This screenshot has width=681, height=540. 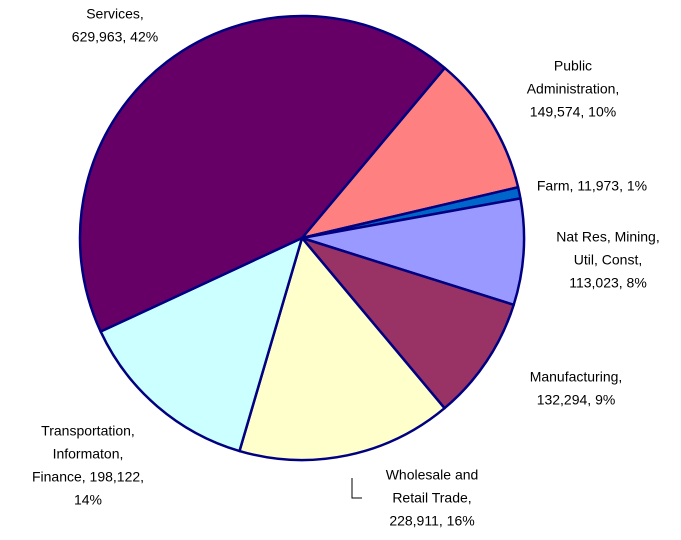 I want to click on data-label: Services,, so click(x=115, y=14).